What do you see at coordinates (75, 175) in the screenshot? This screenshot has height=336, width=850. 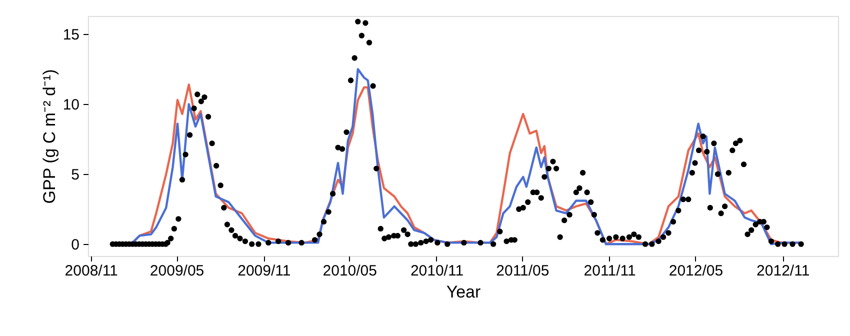 I see `y-tick-label: 5` at bounding box center [75, 175].